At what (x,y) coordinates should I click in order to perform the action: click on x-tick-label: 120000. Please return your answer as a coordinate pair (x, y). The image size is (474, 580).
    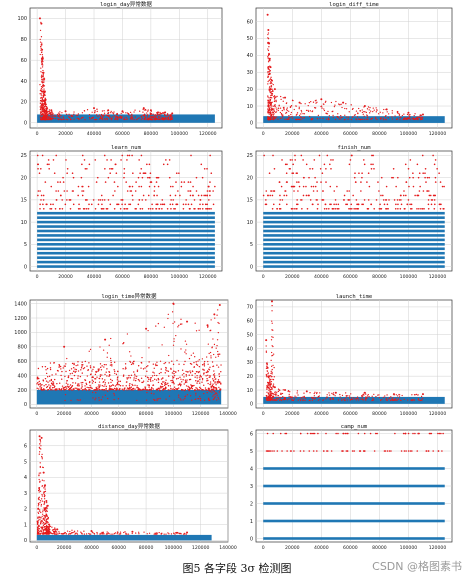
    Looking at the image, I should click on (208, 277).